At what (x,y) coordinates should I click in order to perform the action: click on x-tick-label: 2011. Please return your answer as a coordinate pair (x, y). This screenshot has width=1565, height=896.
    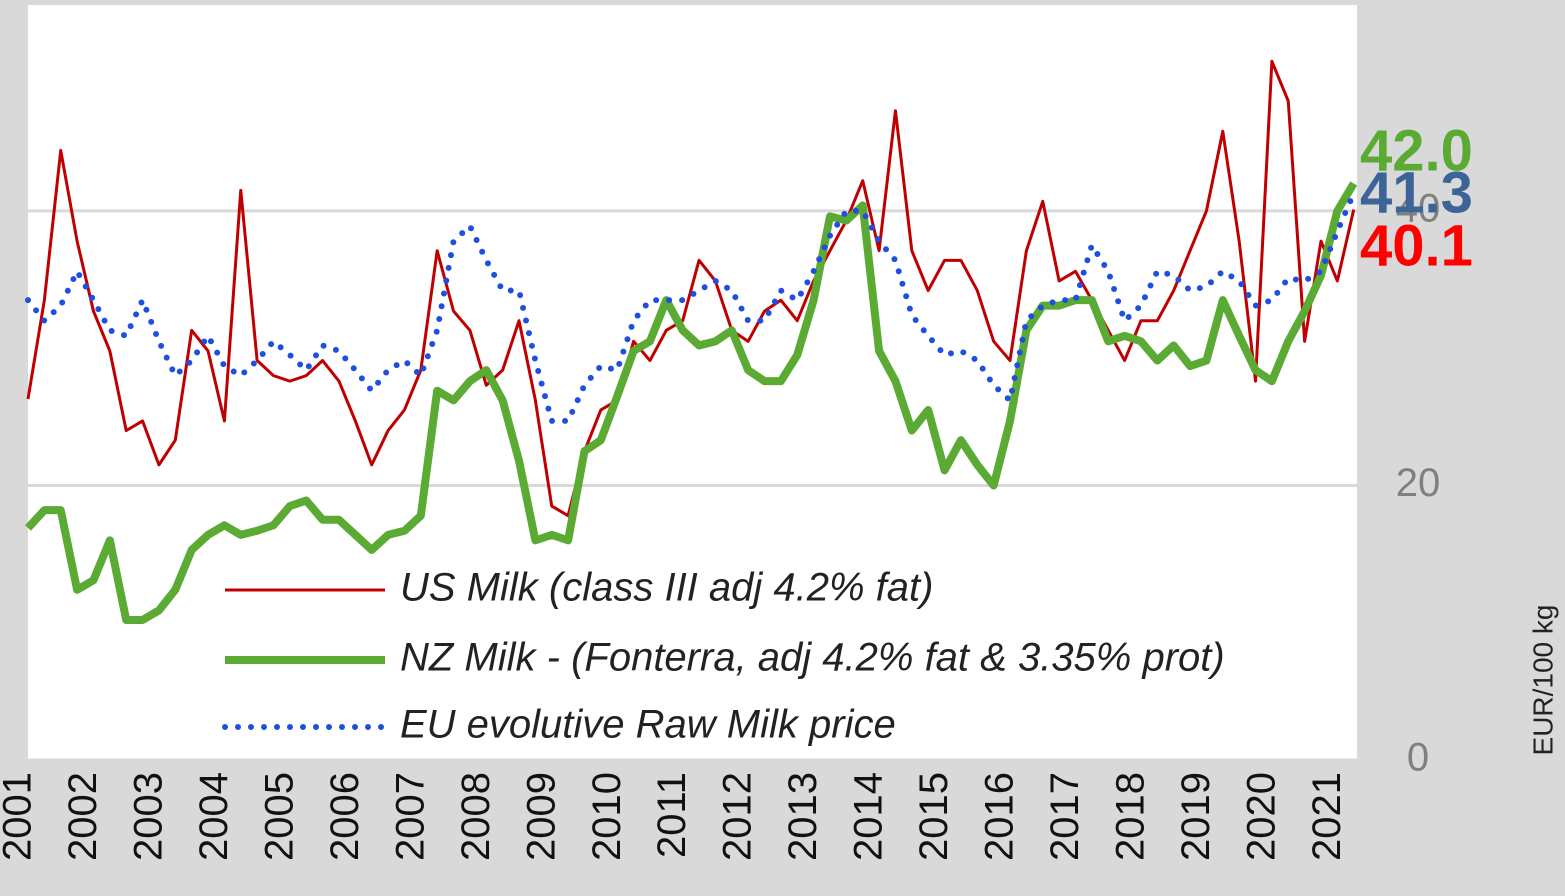
    Looking at the image, I should click on (672, 815).